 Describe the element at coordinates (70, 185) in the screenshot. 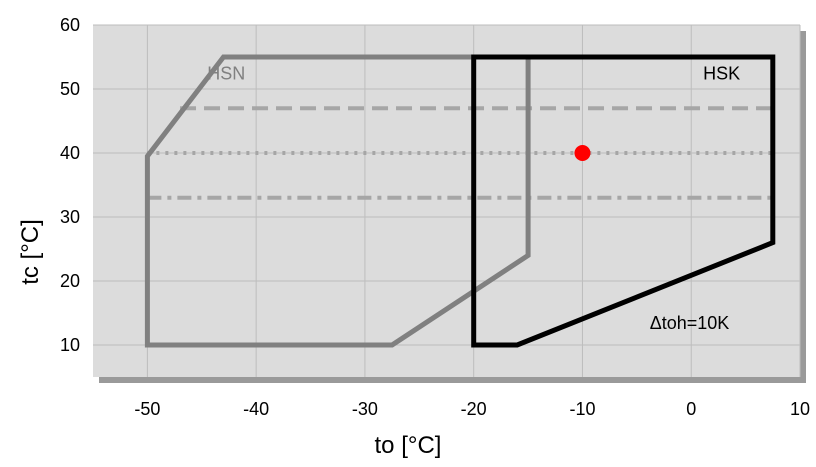

I see `y-tick-labels: 10 20 30 40 50 60` at that location.